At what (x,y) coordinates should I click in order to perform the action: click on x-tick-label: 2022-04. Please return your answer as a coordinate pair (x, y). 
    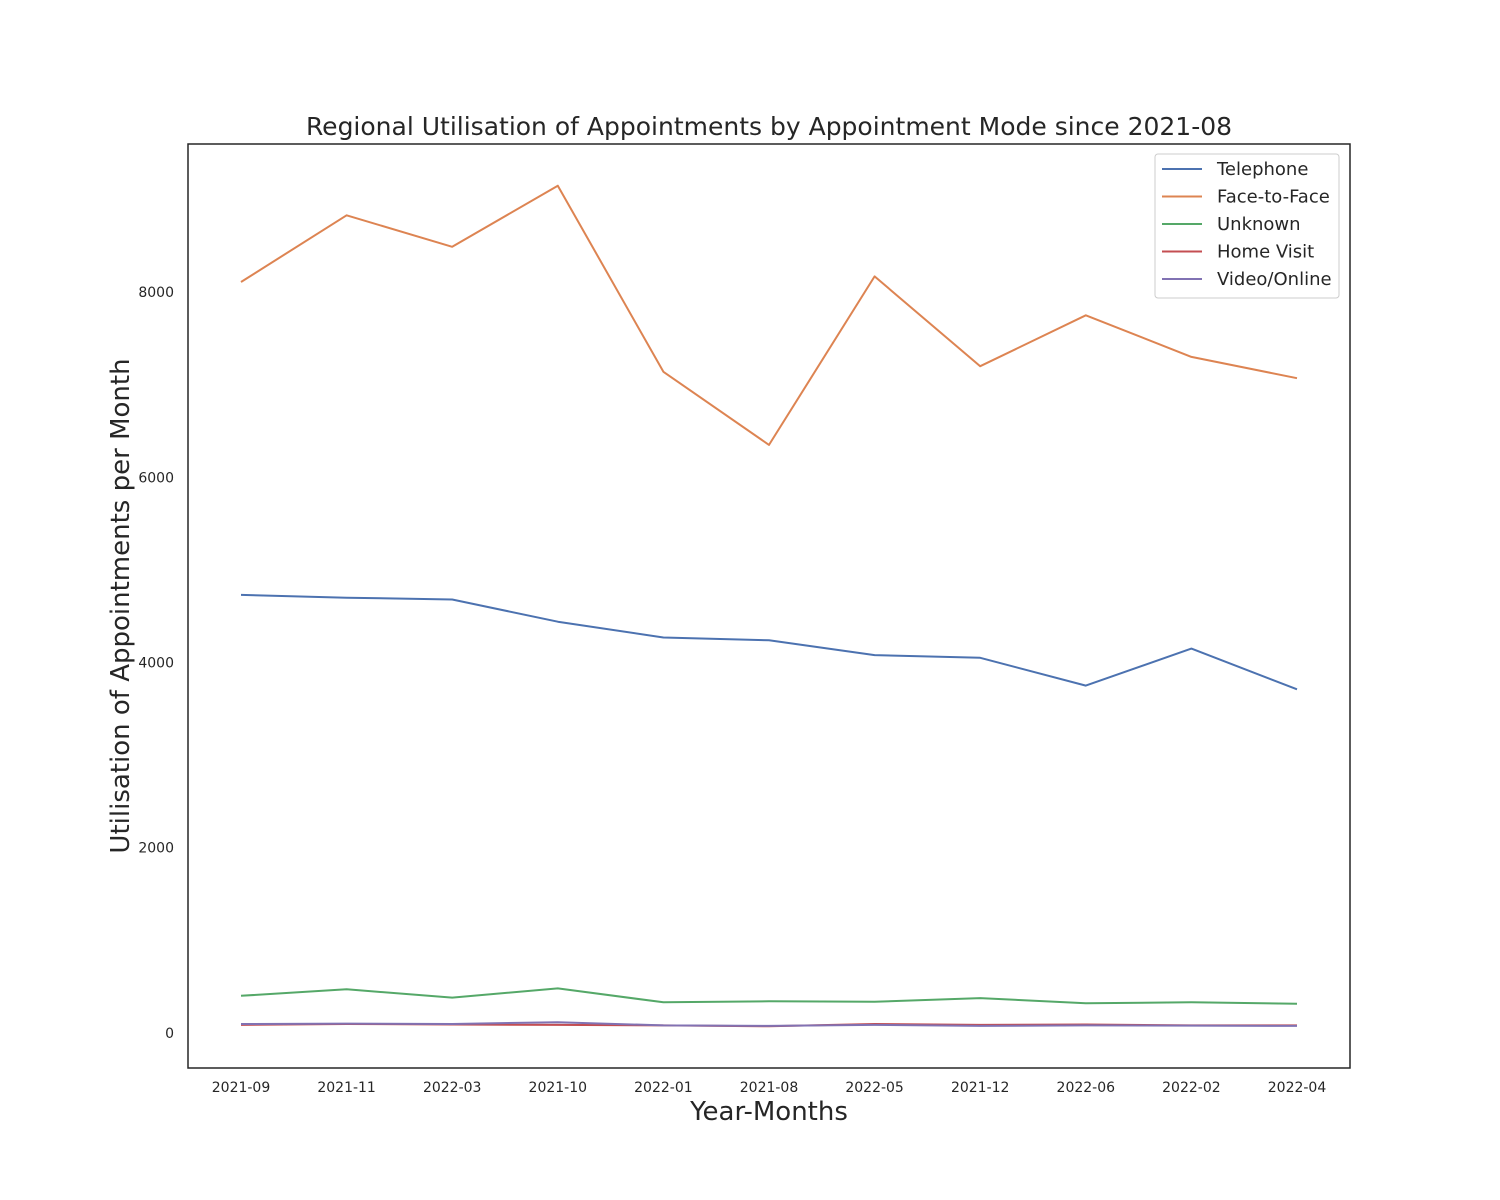
    Looking at the image, I should click on (1297, 1088).